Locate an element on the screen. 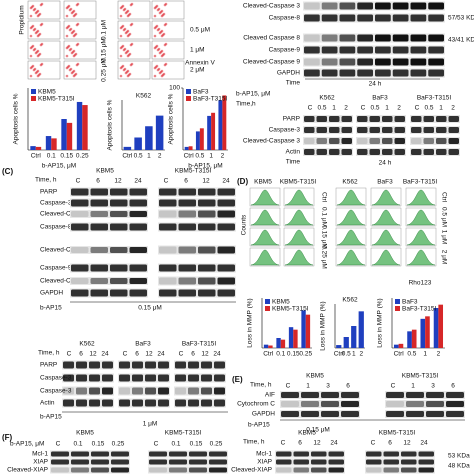 The image size is (474, 474). label: 24 is located at coordinates (138, 181).